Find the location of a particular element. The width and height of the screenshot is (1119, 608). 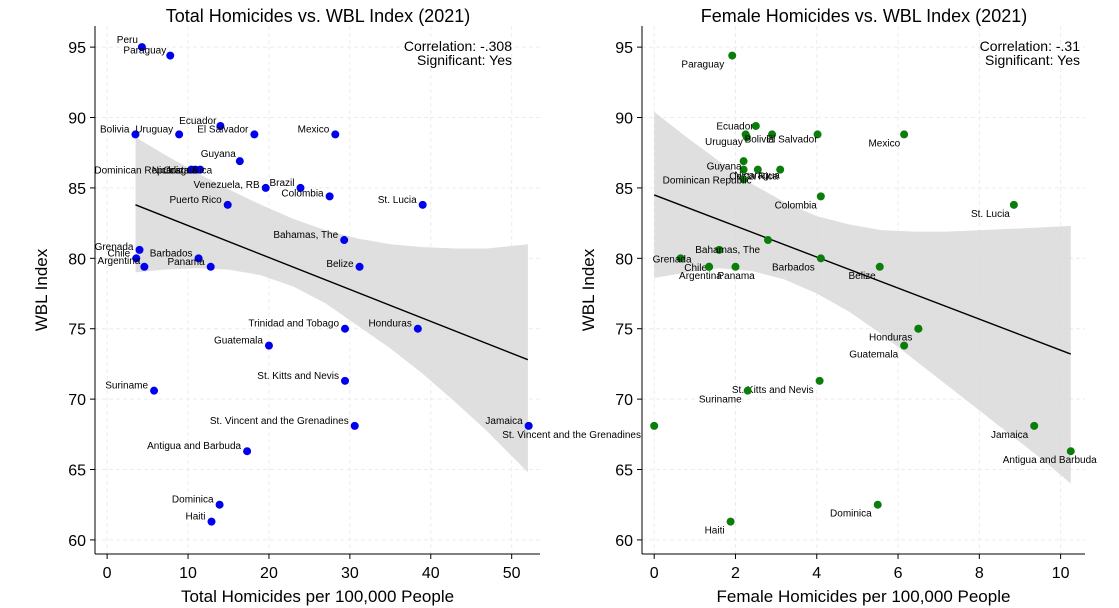

y-tick-label: 95 is located at coordinates (77, 48).